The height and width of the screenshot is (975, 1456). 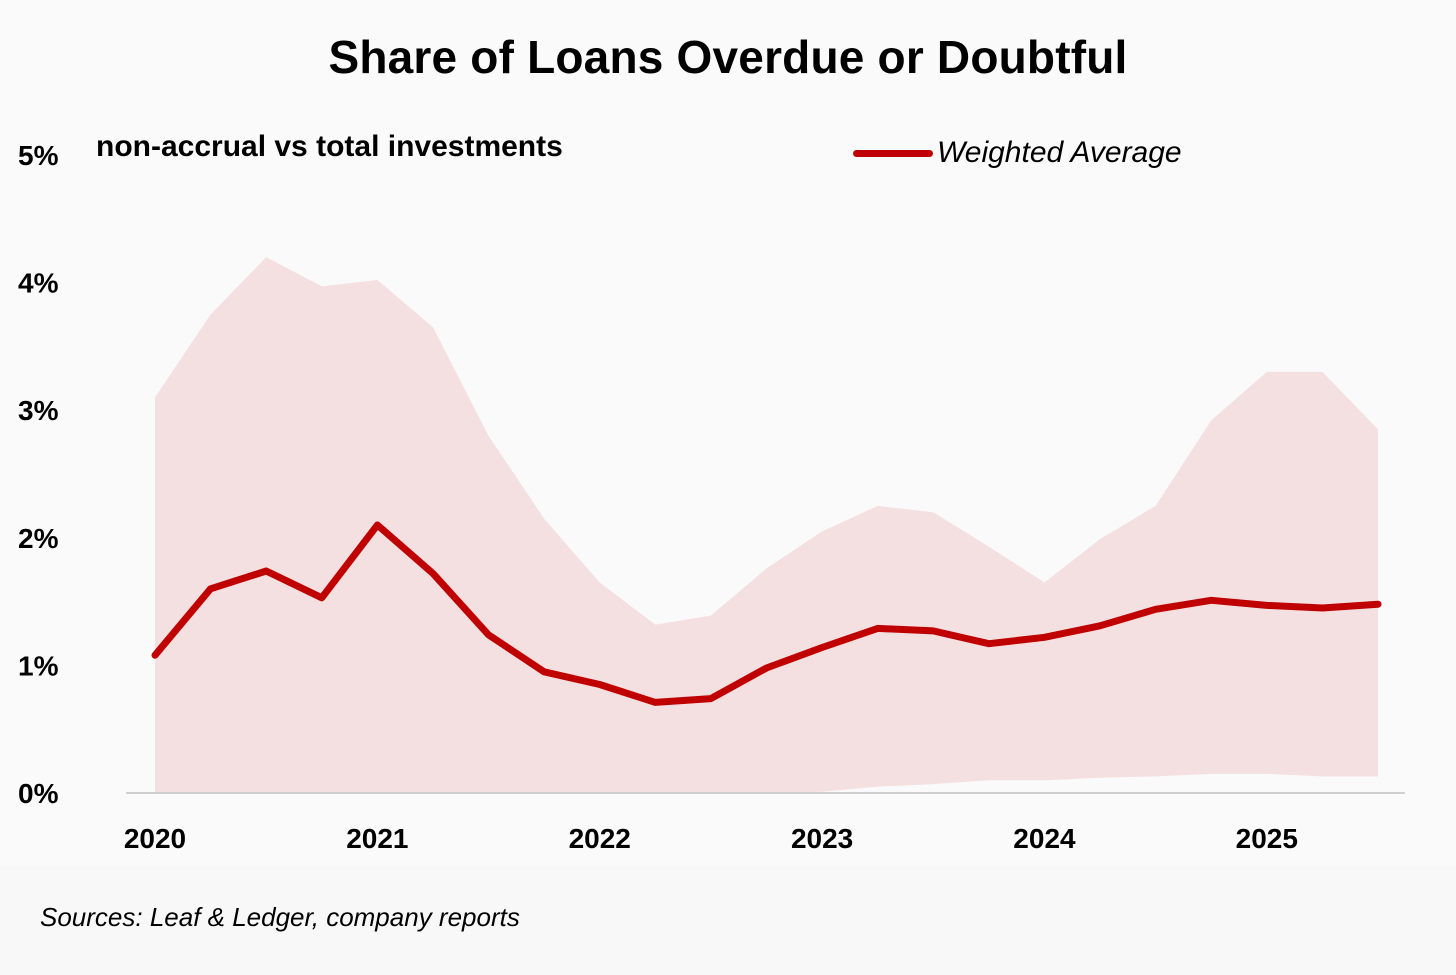 I want to click on y-tick-label: 4%, so click(x=38, y=283).